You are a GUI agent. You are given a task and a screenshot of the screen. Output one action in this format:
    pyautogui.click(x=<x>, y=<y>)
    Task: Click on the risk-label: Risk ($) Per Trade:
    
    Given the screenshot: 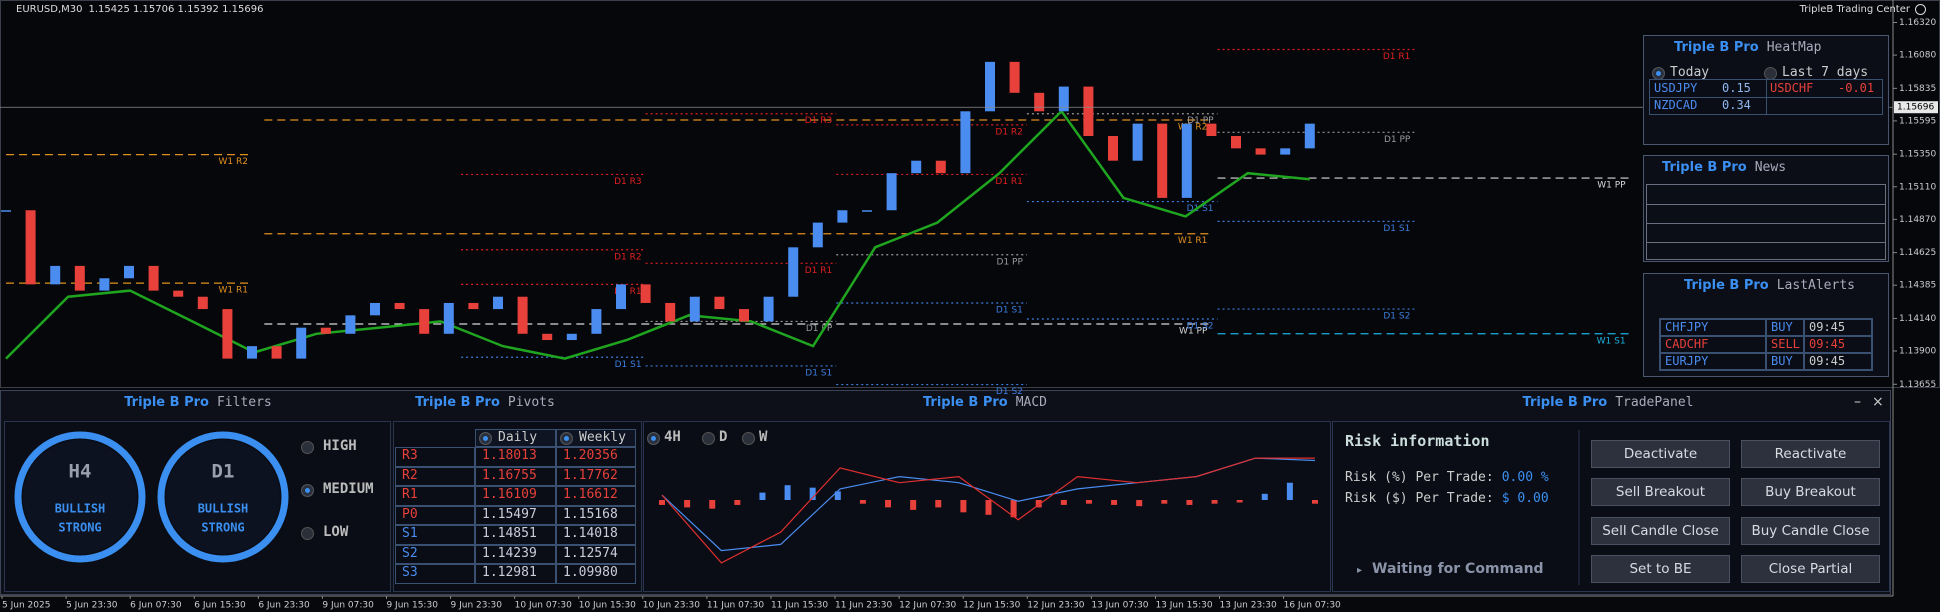 What is the action you would take?
    pyautogui.click(x=1419, y=498)
    